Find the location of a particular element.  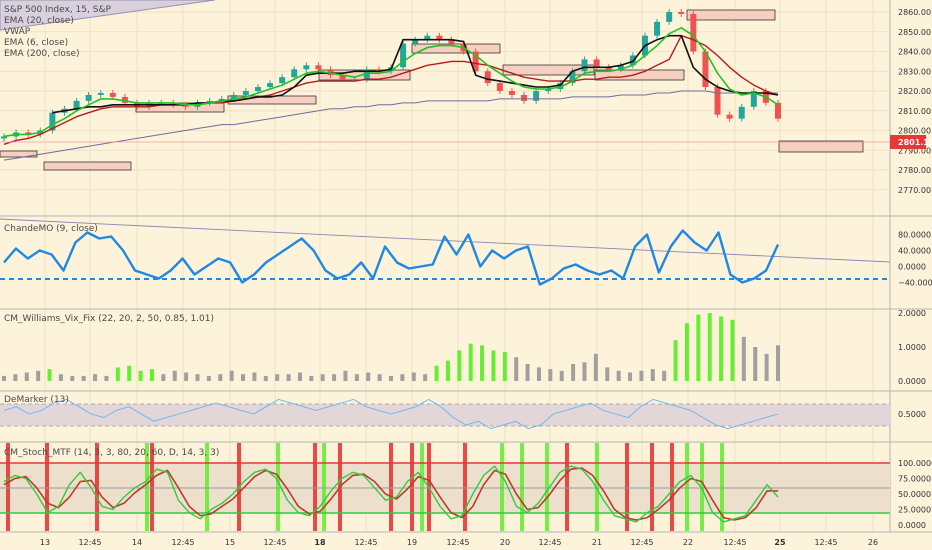

price-tick: 2790.00 is located at coordinates (914, 150).